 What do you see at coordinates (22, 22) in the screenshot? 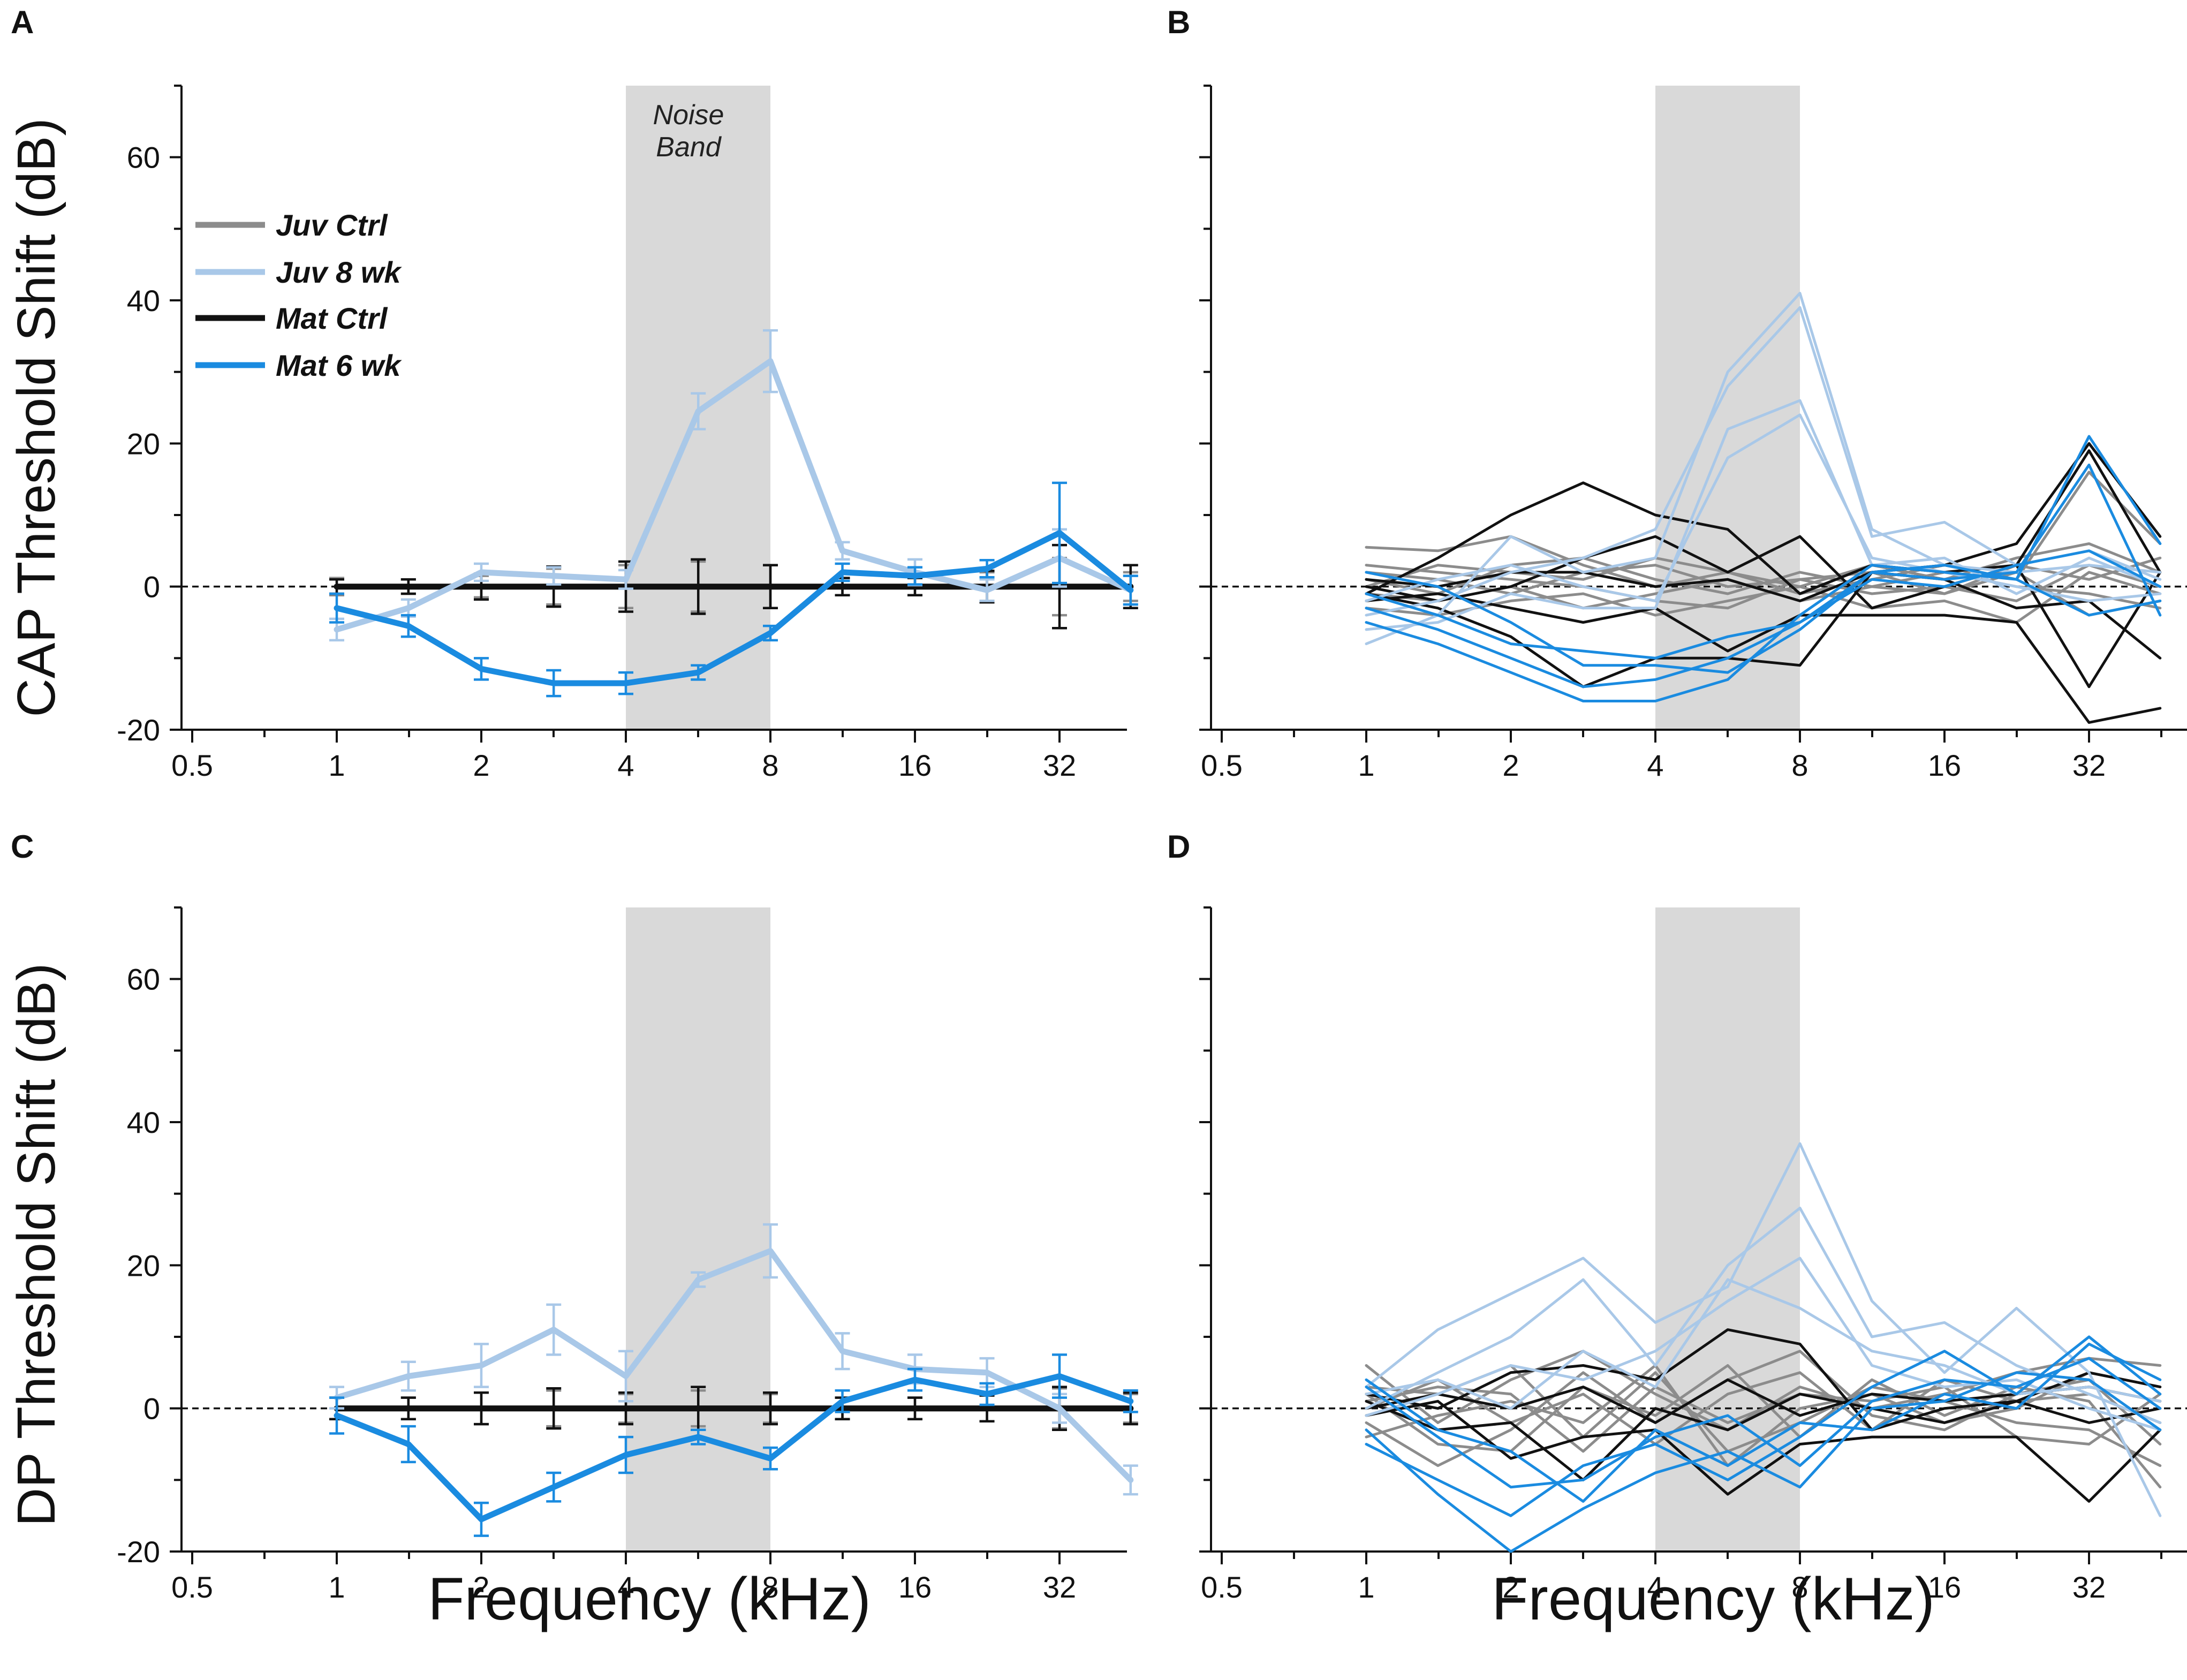
I see `panel-letter-a: A` at bounding box center [22, 22].